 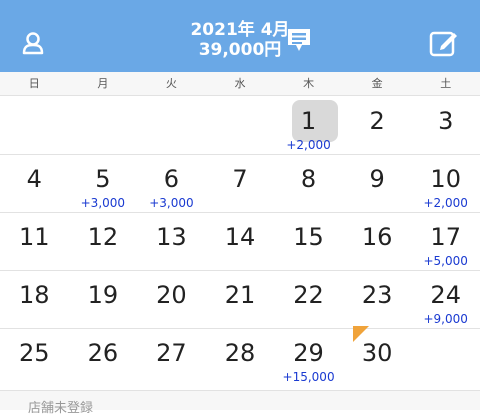 What do you see at coordinates (240, 295) in the screenshot?
I see `day-number: 21` at bounding box center [240, 295].